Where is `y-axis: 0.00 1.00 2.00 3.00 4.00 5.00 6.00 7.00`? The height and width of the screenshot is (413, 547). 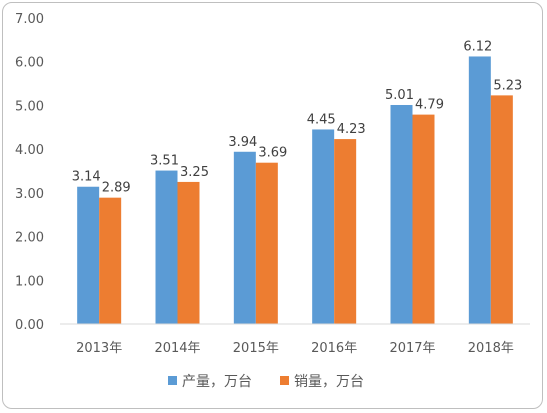
y-axis: 0.00 1.00 2.00 3.00 4.00 5.00 6.00 7.00 is located at coordinates (29, 172).